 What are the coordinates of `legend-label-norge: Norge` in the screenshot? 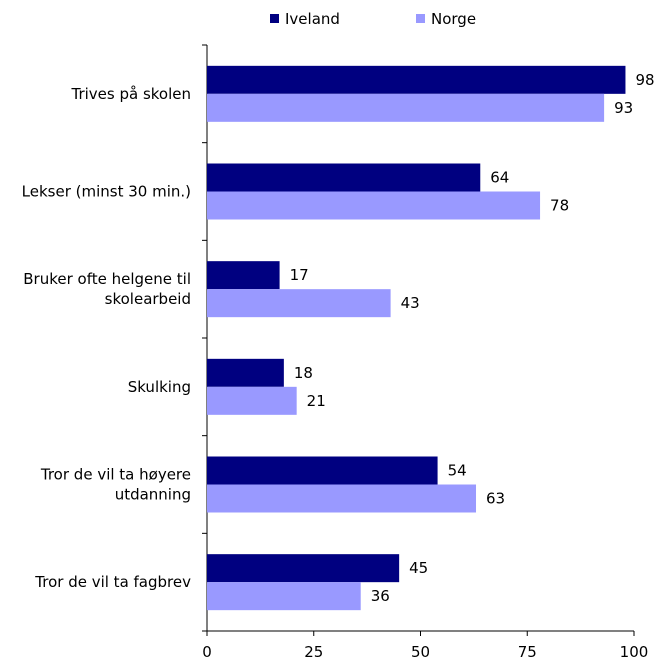 It's located at (453, 19).